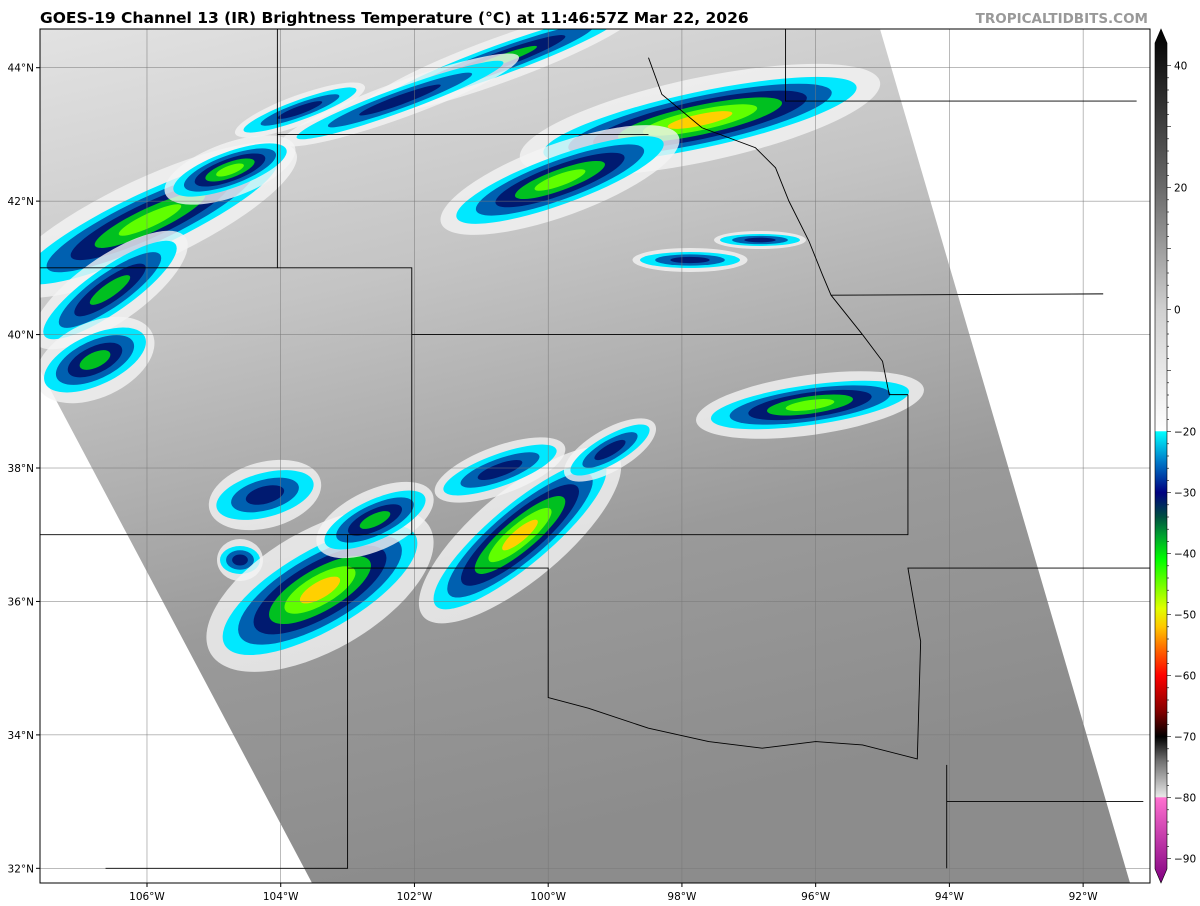 The image size is (1200, 906). I want to click on colorbar-tick-label: −90, so click(1185, 860).